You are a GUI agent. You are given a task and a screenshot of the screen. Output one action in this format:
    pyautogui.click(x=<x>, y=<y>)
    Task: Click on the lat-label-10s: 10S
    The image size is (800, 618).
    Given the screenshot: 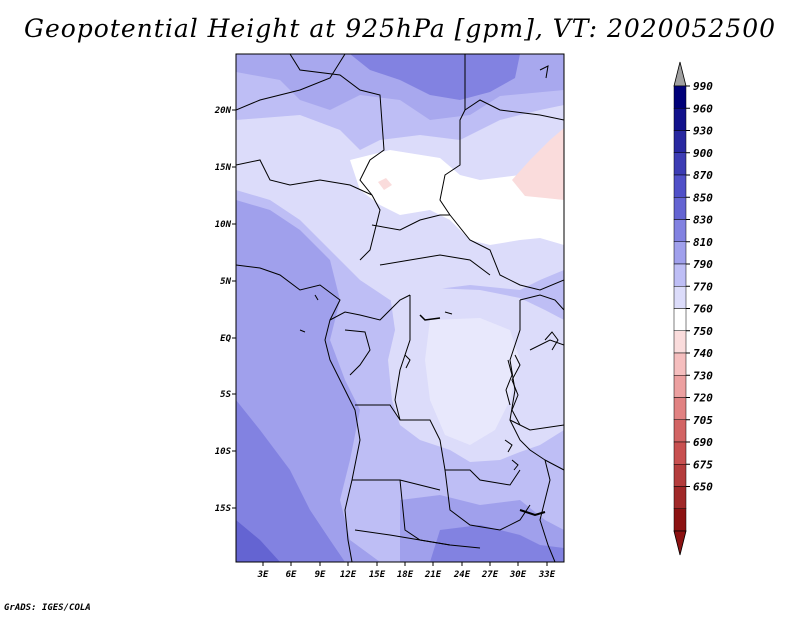 What is the action you would take?
    pyautogui.click(x=223, y=452)
    